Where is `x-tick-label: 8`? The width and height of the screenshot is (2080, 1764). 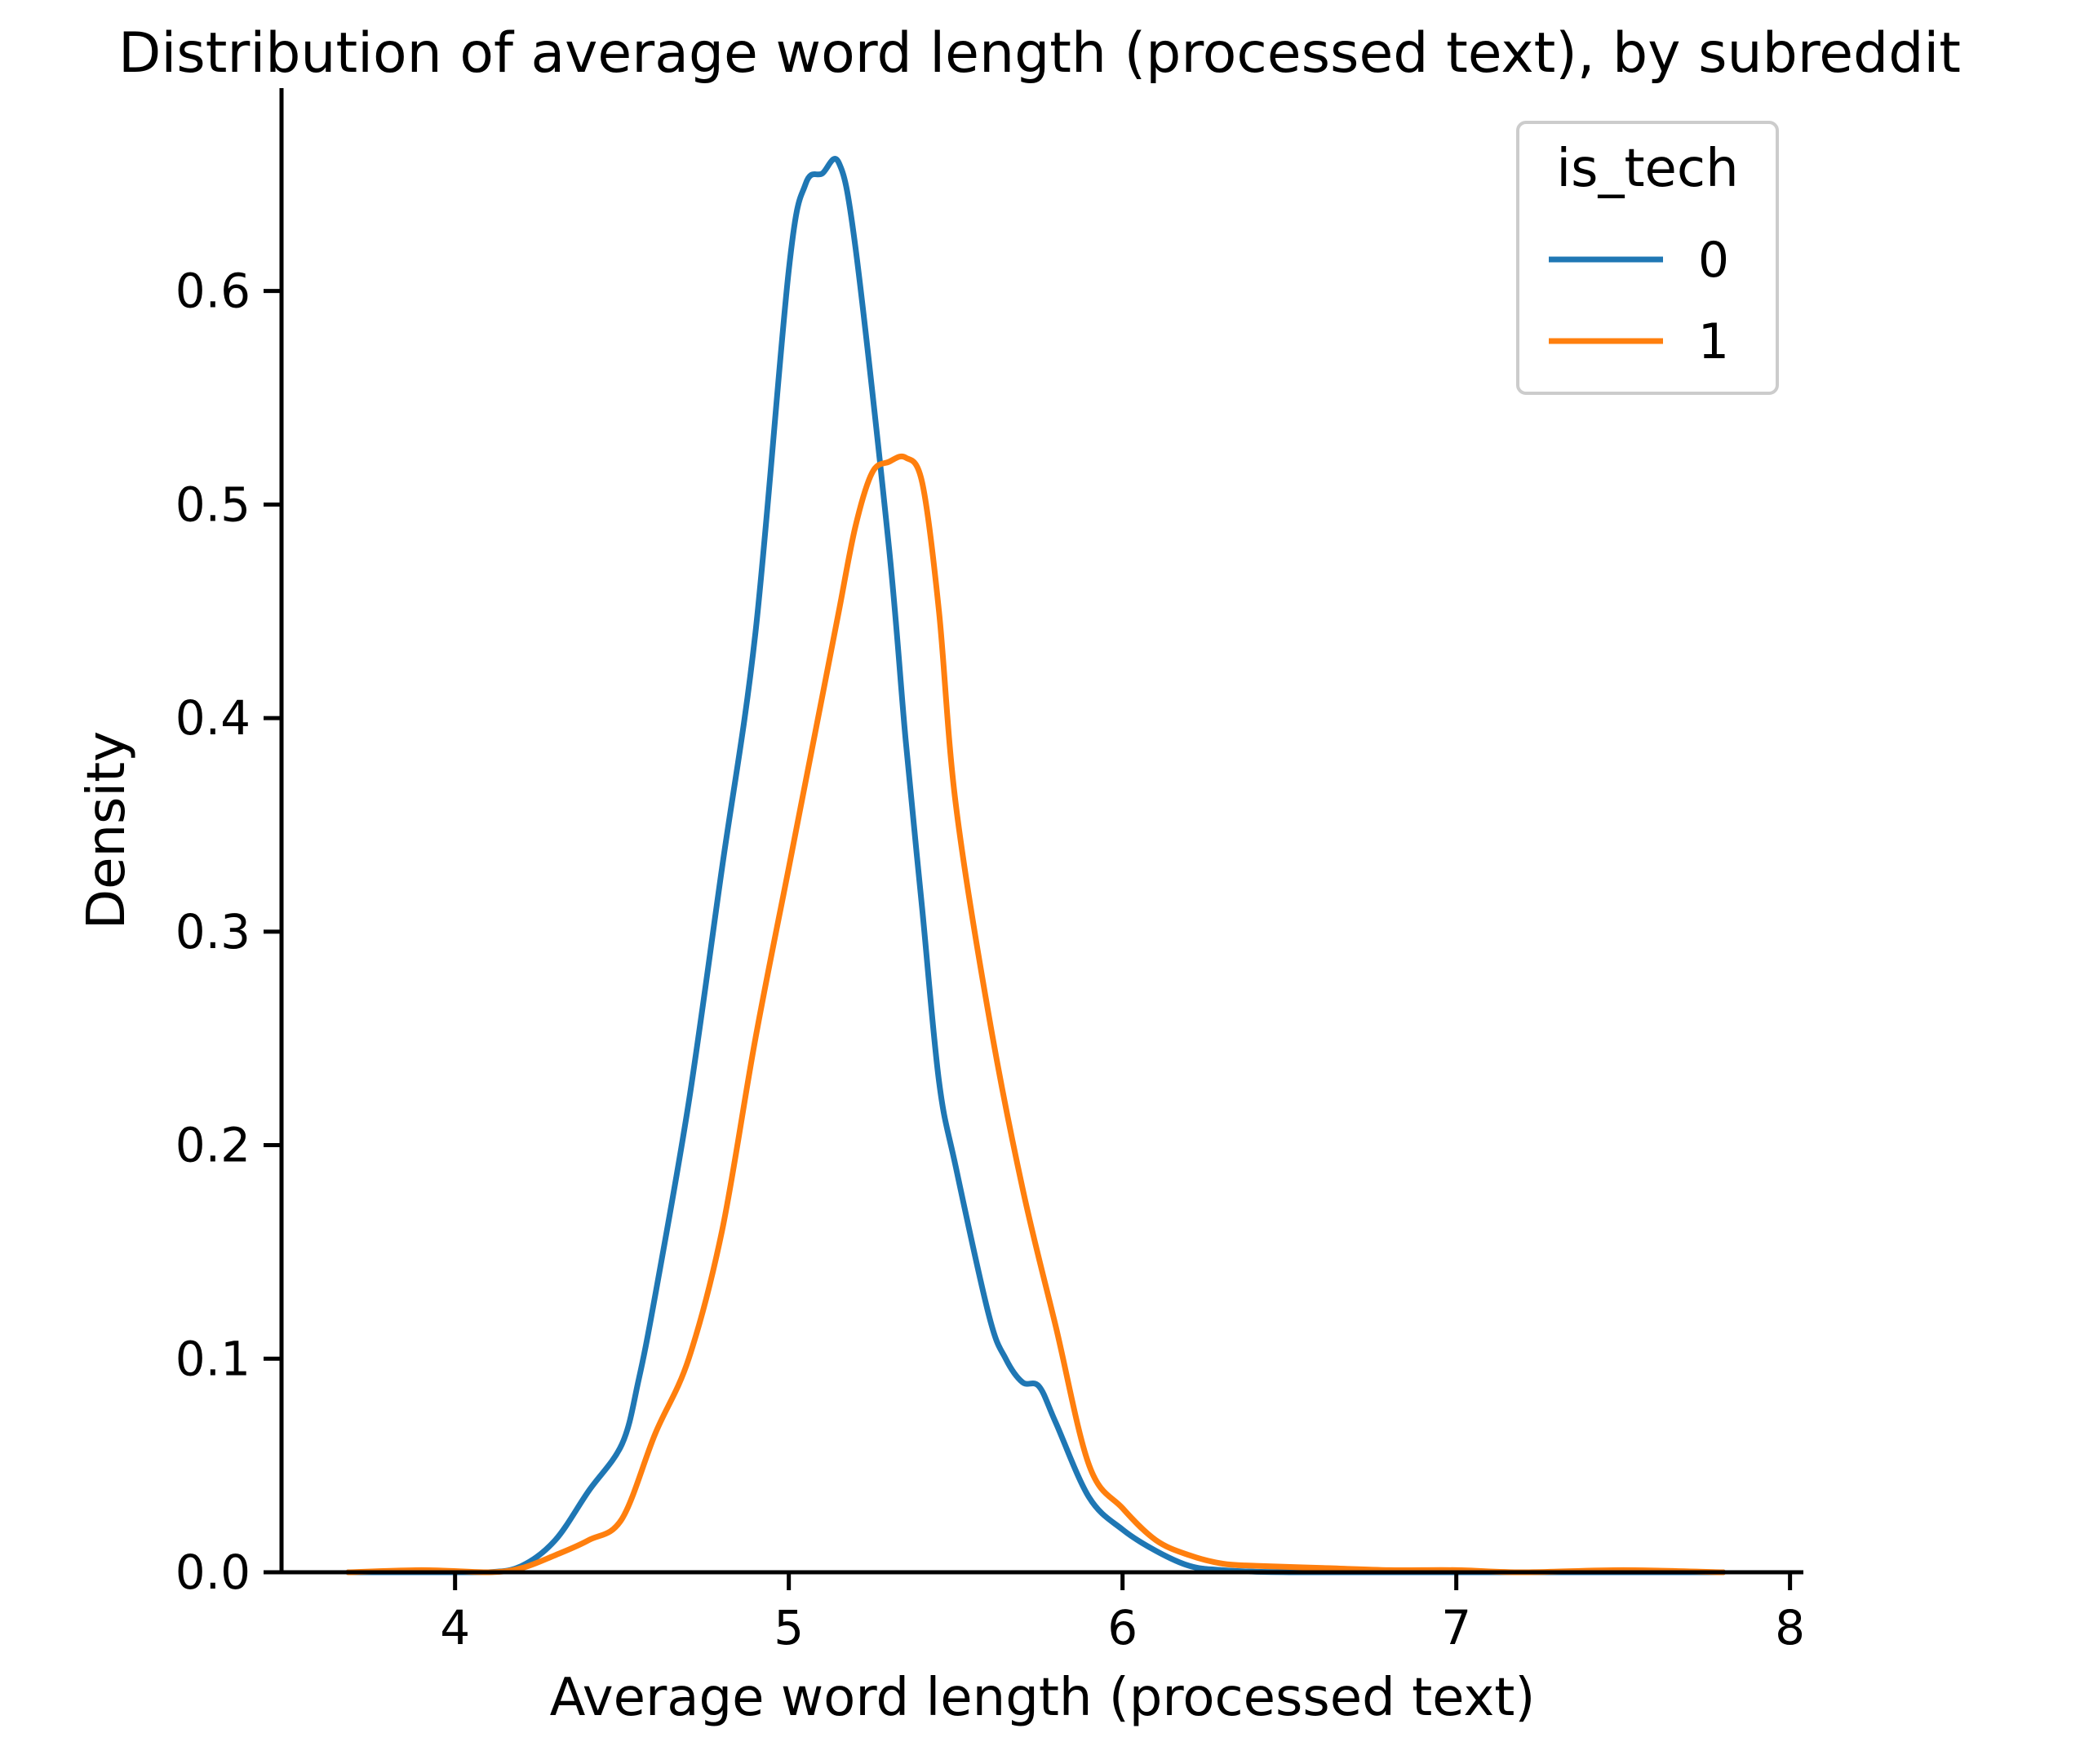 x-tick-label: 8 is located at coordinates (1790, 1627).